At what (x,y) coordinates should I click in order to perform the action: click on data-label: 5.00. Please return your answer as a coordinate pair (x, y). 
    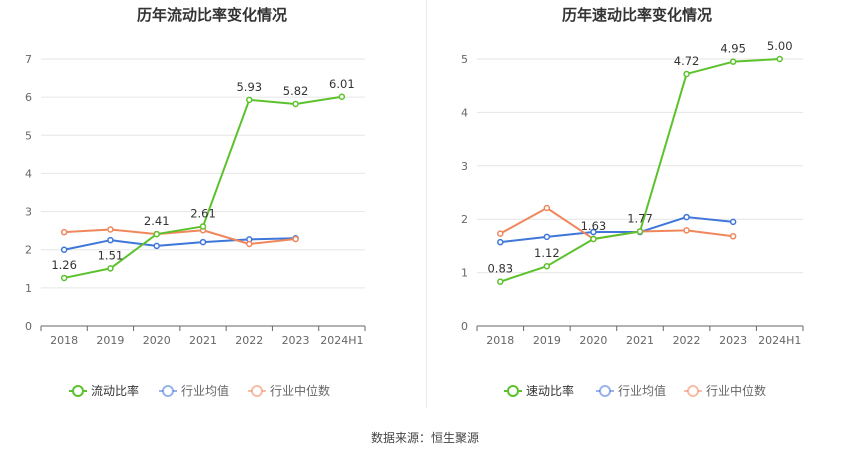
    Looking at the image, I should click on (780, 46).